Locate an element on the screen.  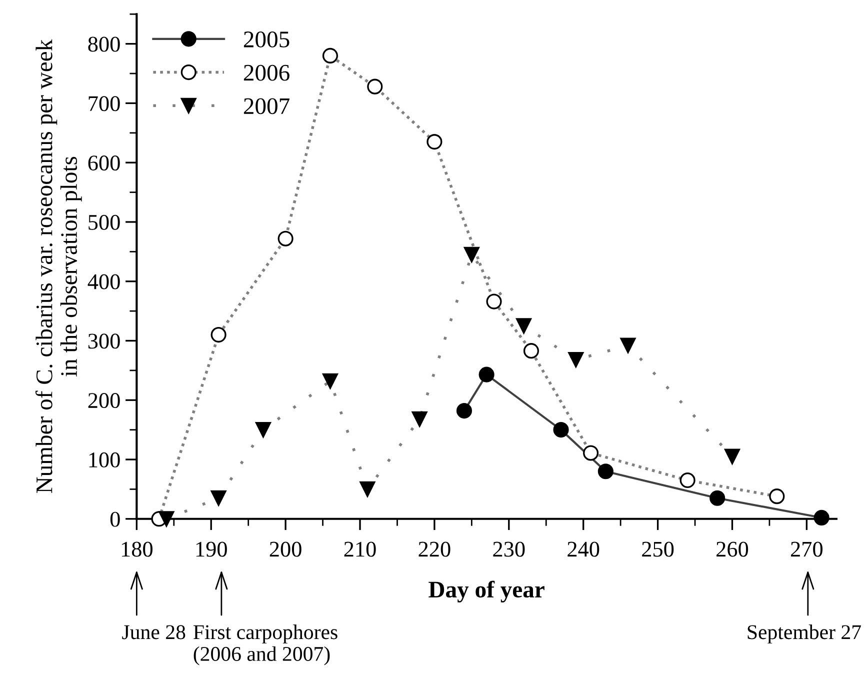
y-tick-label: 800 is located at coordinates (104, 44).